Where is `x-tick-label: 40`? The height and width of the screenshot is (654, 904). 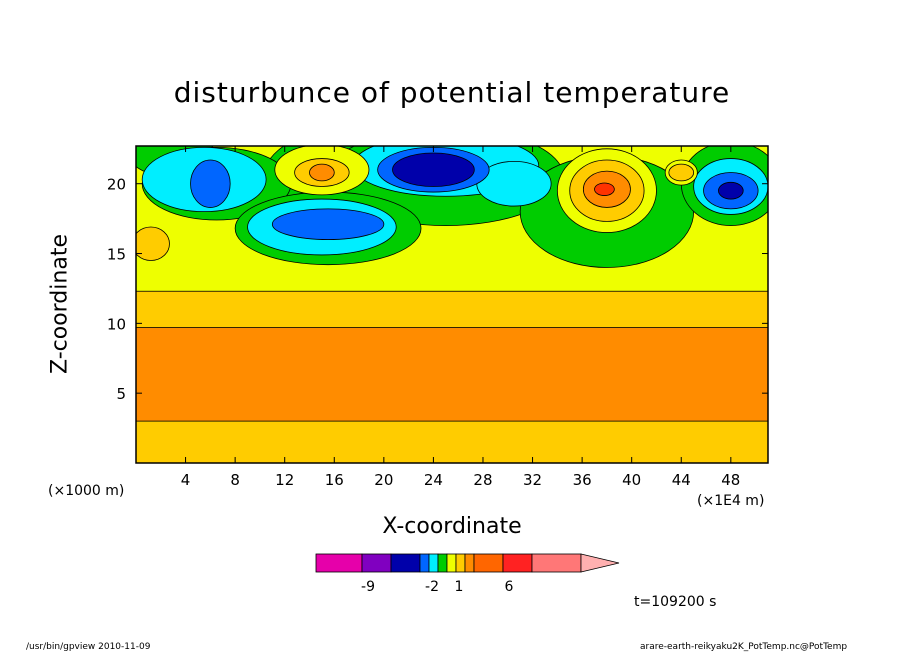
x-tick-label: 40 is located at coordinates (631, 480).